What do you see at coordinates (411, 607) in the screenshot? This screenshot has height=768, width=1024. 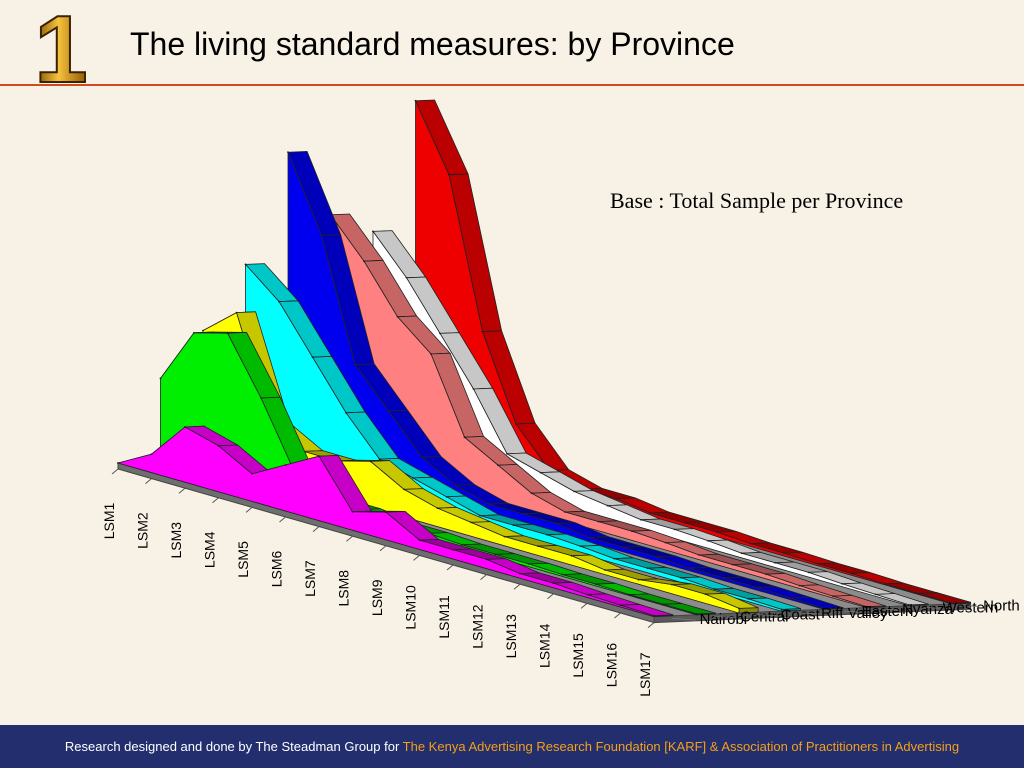 I see `x-tick-label: LSM10` at bounding box center [411, 607].